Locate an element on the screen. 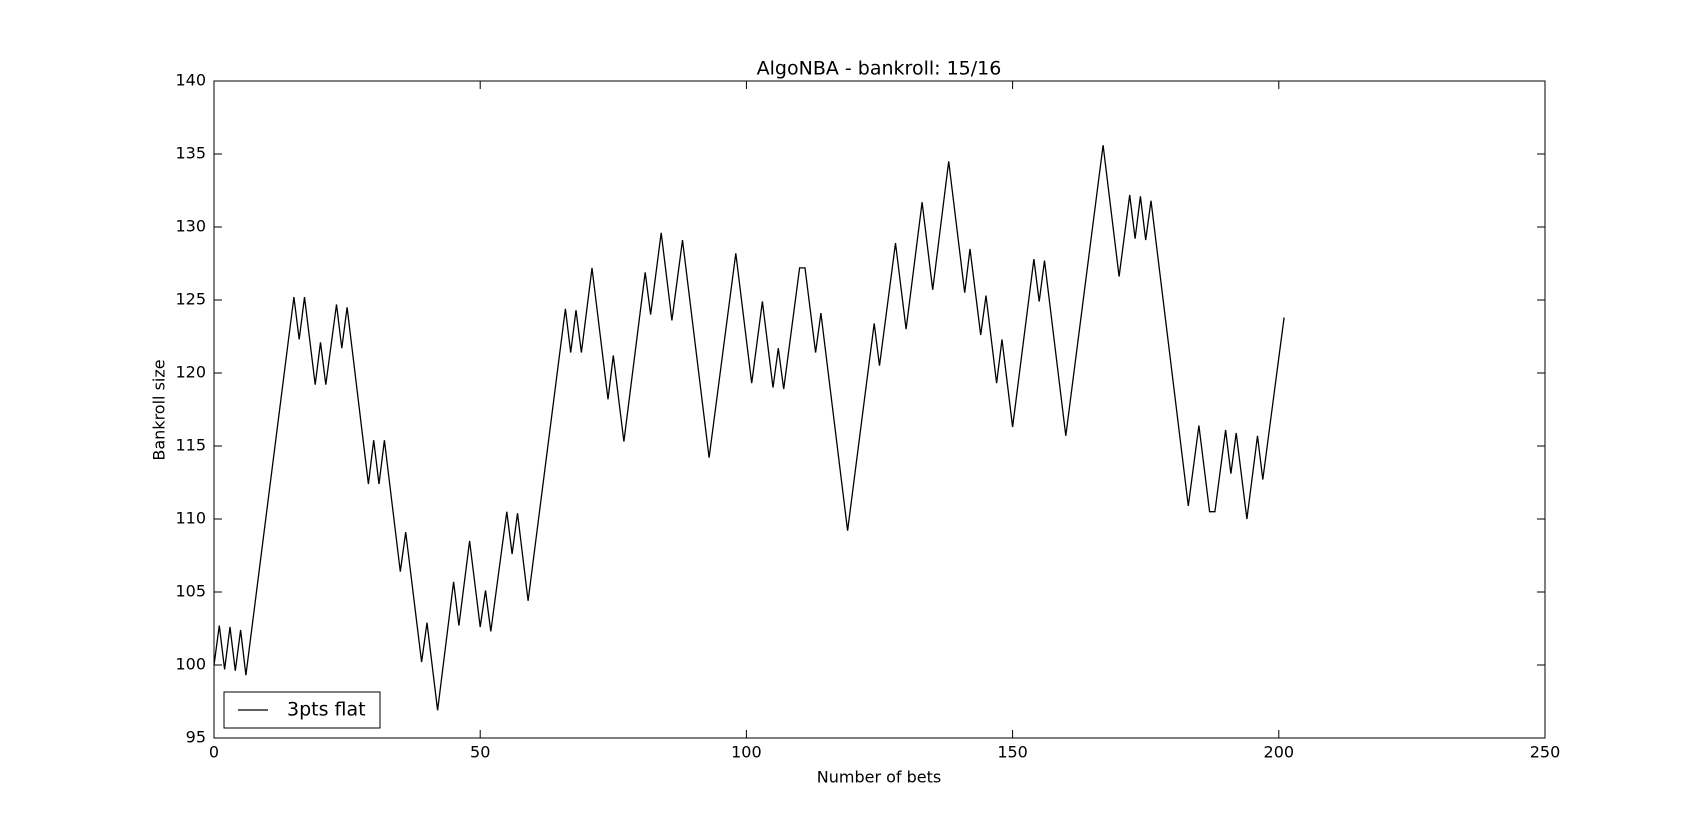 The image size is (1707, 817). x-tick-label: 0 is located at coordinates (214, 752).